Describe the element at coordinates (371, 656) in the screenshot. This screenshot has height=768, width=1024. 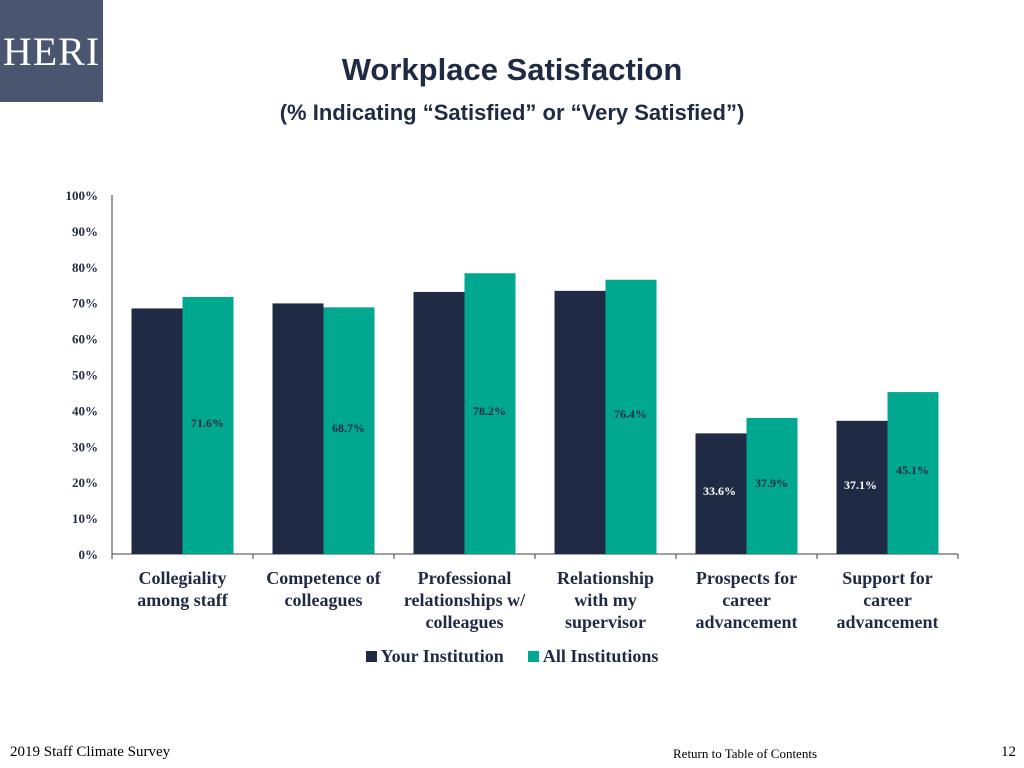
I see `legend-swatch-your-institution` at that location.